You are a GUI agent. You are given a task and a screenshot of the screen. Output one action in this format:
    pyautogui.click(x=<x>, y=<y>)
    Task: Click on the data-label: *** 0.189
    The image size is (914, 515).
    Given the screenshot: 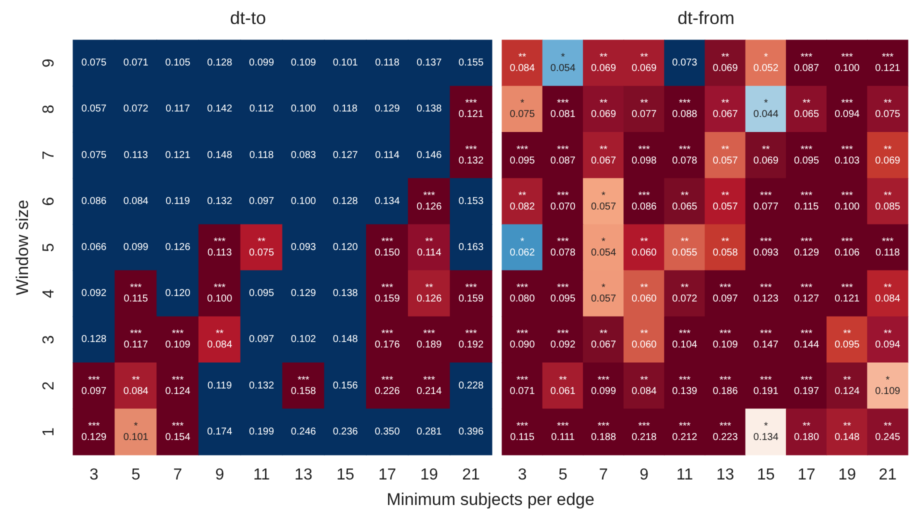 What is the action you would take?
    pyautogui.click(x=429, y=339)
    